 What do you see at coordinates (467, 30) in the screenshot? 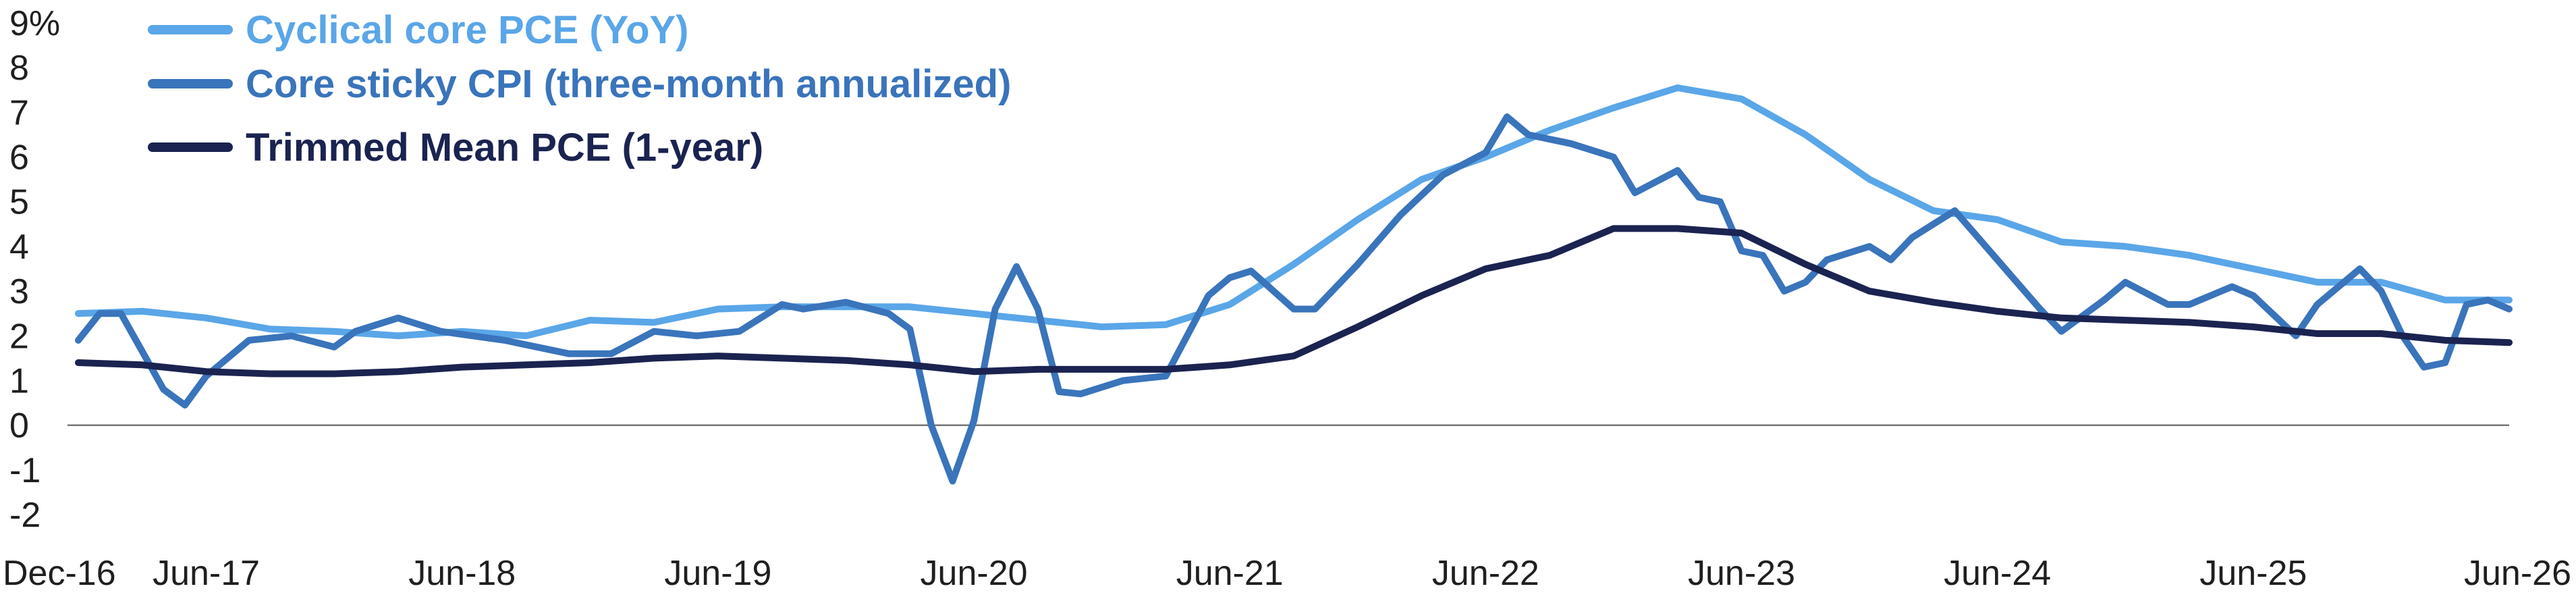
I see `legend-label-1: Cyclical core PCE (YoY)` at bounding box center [467, 30].